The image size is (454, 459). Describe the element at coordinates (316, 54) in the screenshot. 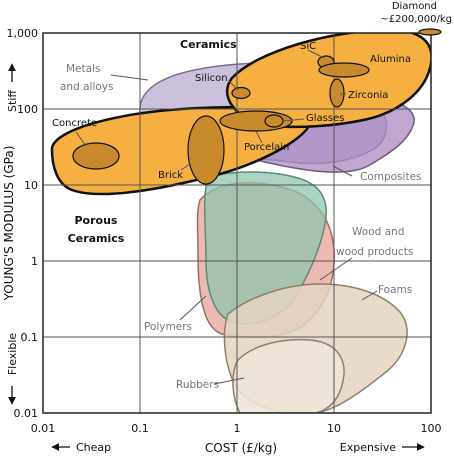

I see `leader-sic` at that location.